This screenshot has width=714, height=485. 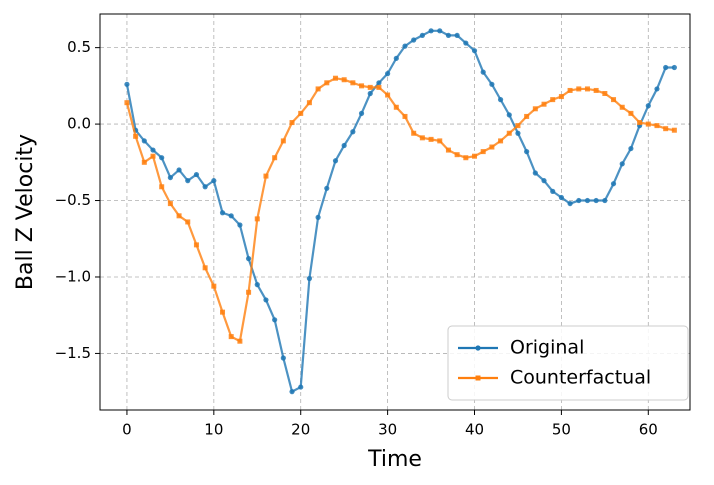 I want to click on legend-label: Original, so click(x=547, y=348).